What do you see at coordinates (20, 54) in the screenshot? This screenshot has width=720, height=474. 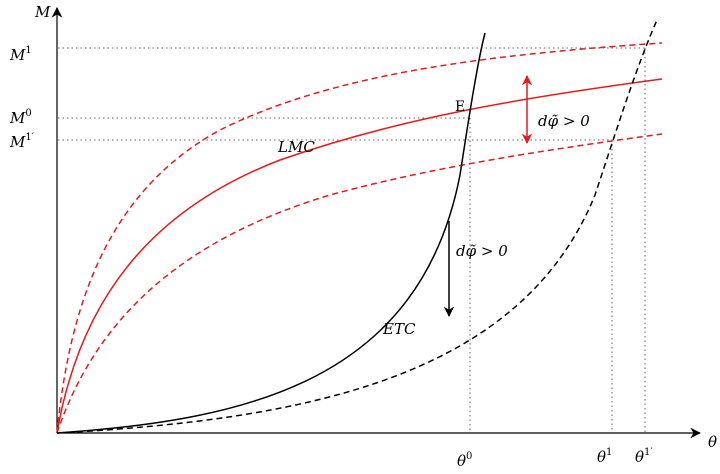 I see `y-tick-m1: M1` at bounding box center [20, 54].